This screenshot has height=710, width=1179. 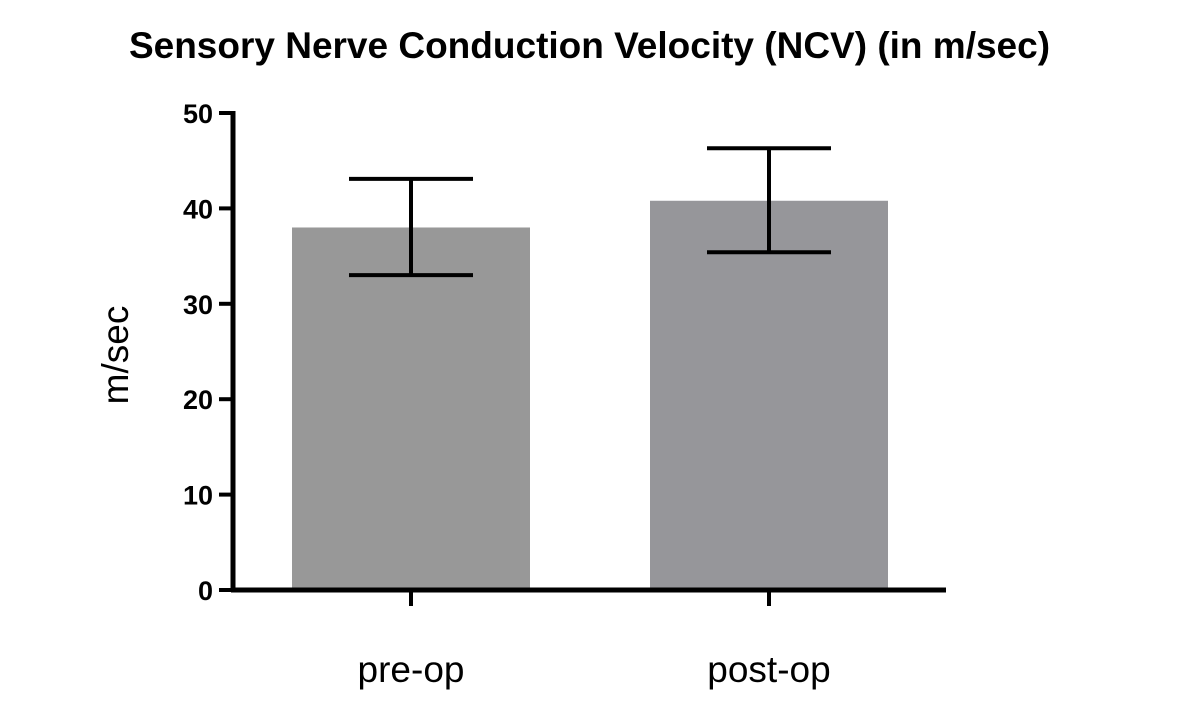 I want to click on y-tick-label: 10, so click(x=198, y=496).